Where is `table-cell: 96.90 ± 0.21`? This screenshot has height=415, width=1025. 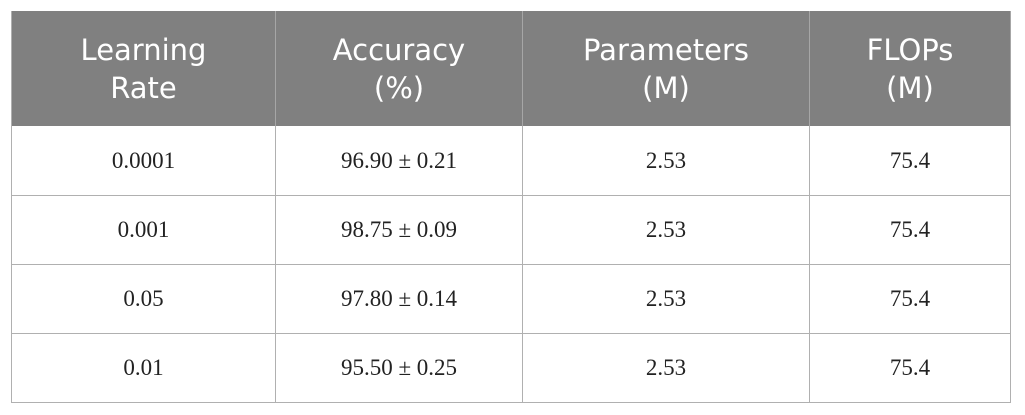 table-cell: 96.90 ± 0.21 is located at coordinates (399, 161).